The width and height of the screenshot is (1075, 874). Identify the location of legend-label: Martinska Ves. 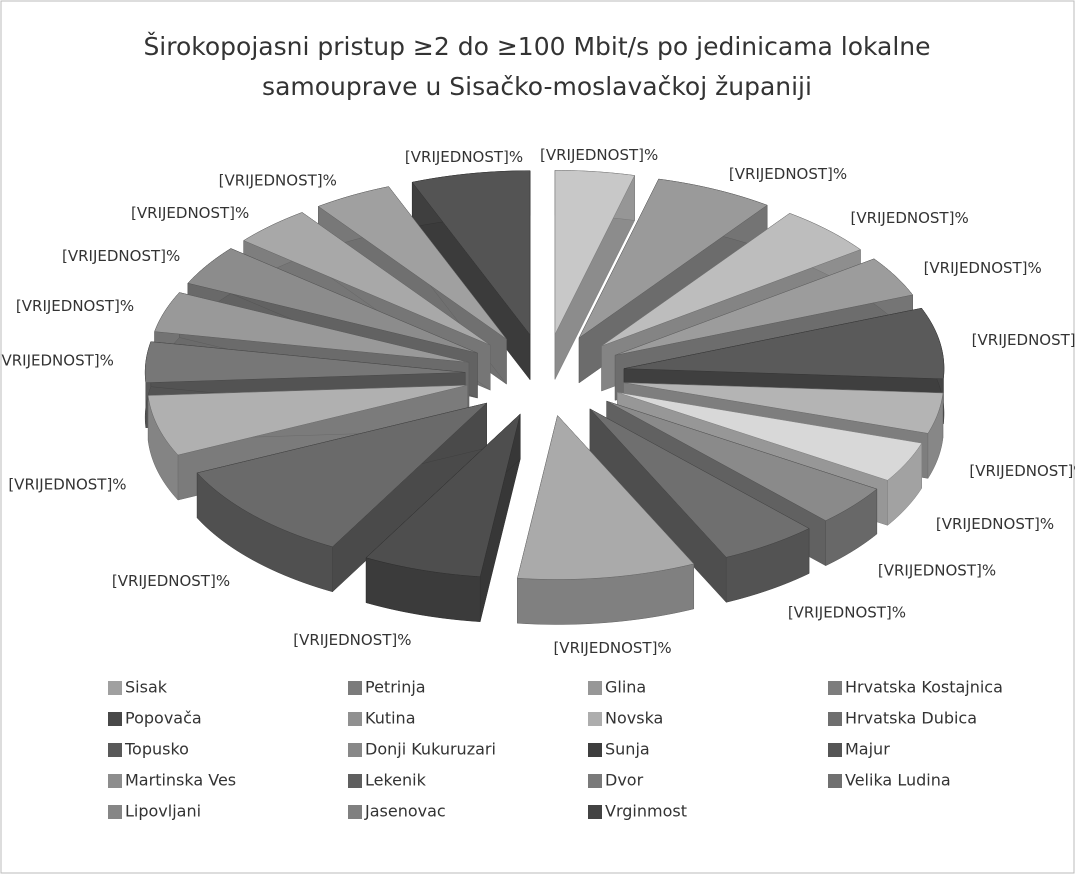
(180, 780).